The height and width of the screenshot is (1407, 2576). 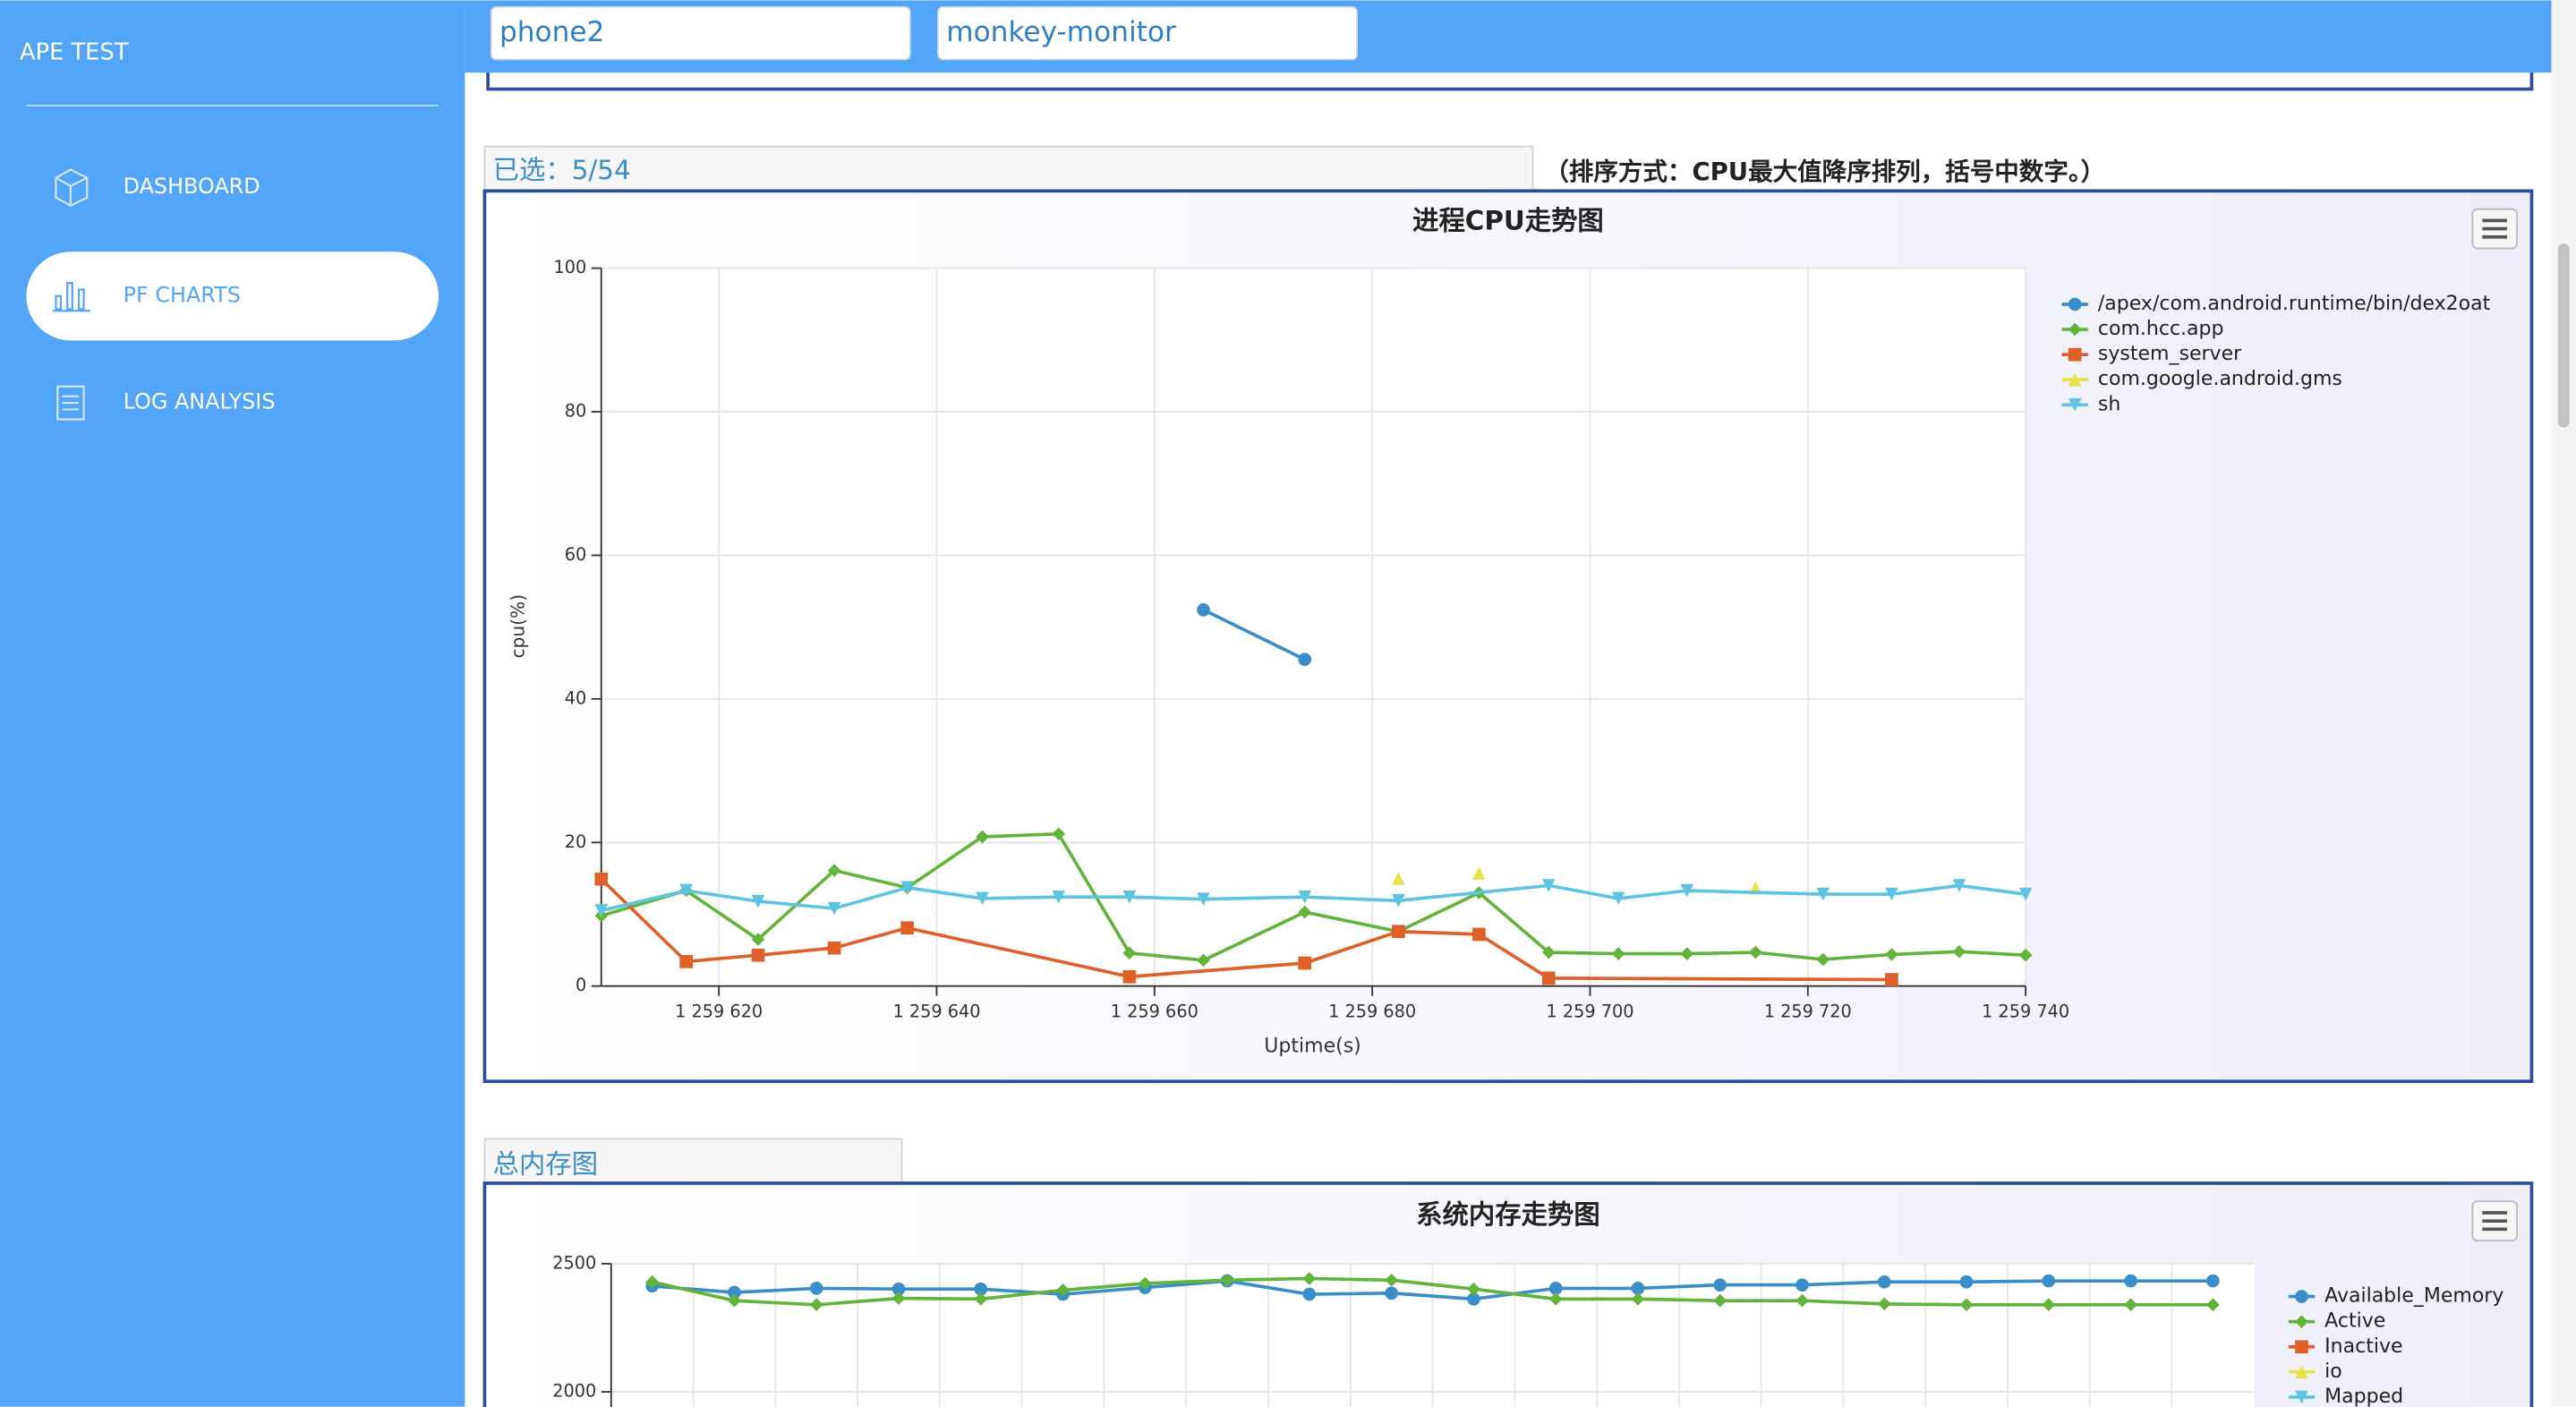 I want to click on y-tick-label: 100, so click(x=569, y=267).